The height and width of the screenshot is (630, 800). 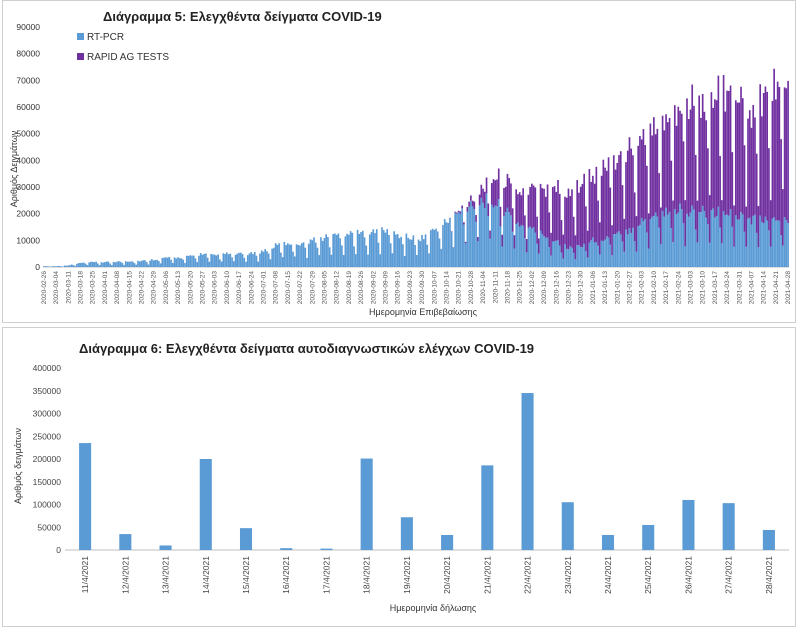 What do you see at coordinates (654, 288) in the screenshot?
I see `x-tick-label: 2021-02-10` at bounding box center [654, 288].